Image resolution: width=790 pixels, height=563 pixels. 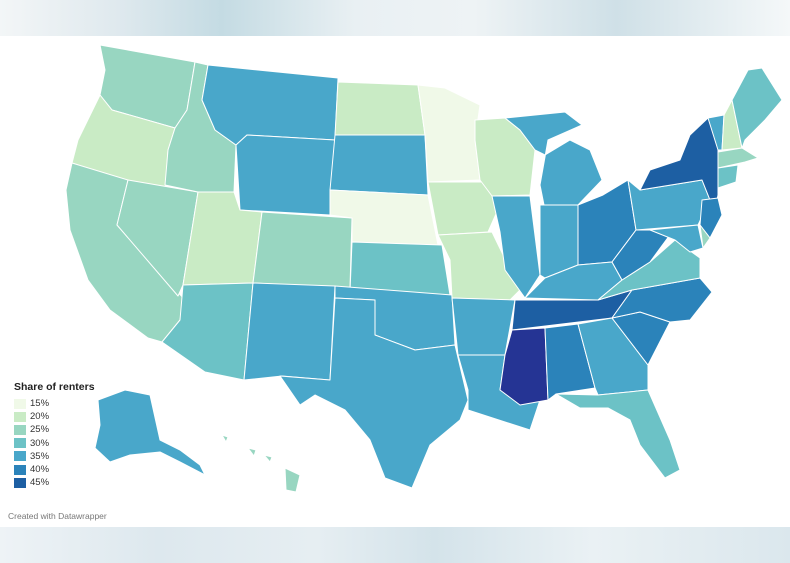 What do you see at coordinates (289, 331) in the screenshot?
I see `state-new-mexico` at bounding box center [289, 331].